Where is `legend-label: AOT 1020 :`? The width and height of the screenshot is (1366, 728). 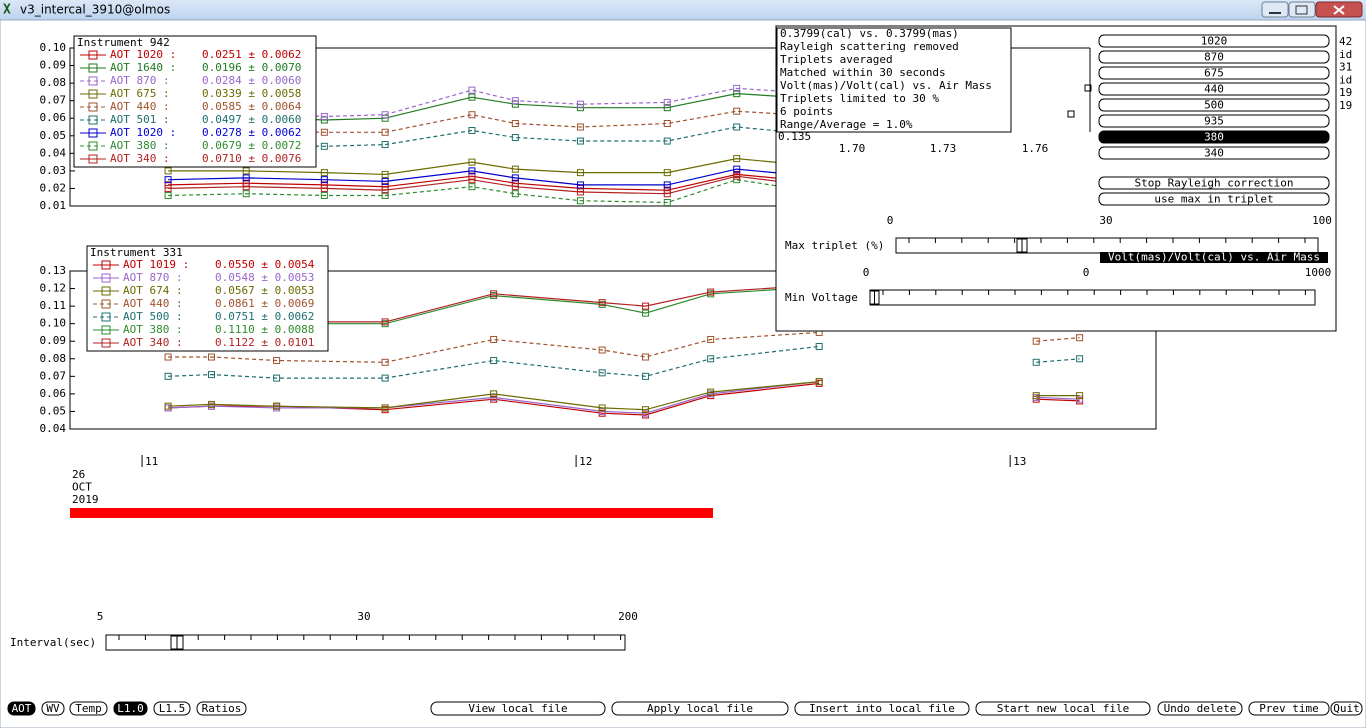
legend-label: AOT 1020 : is located at coordinates (143, 132).